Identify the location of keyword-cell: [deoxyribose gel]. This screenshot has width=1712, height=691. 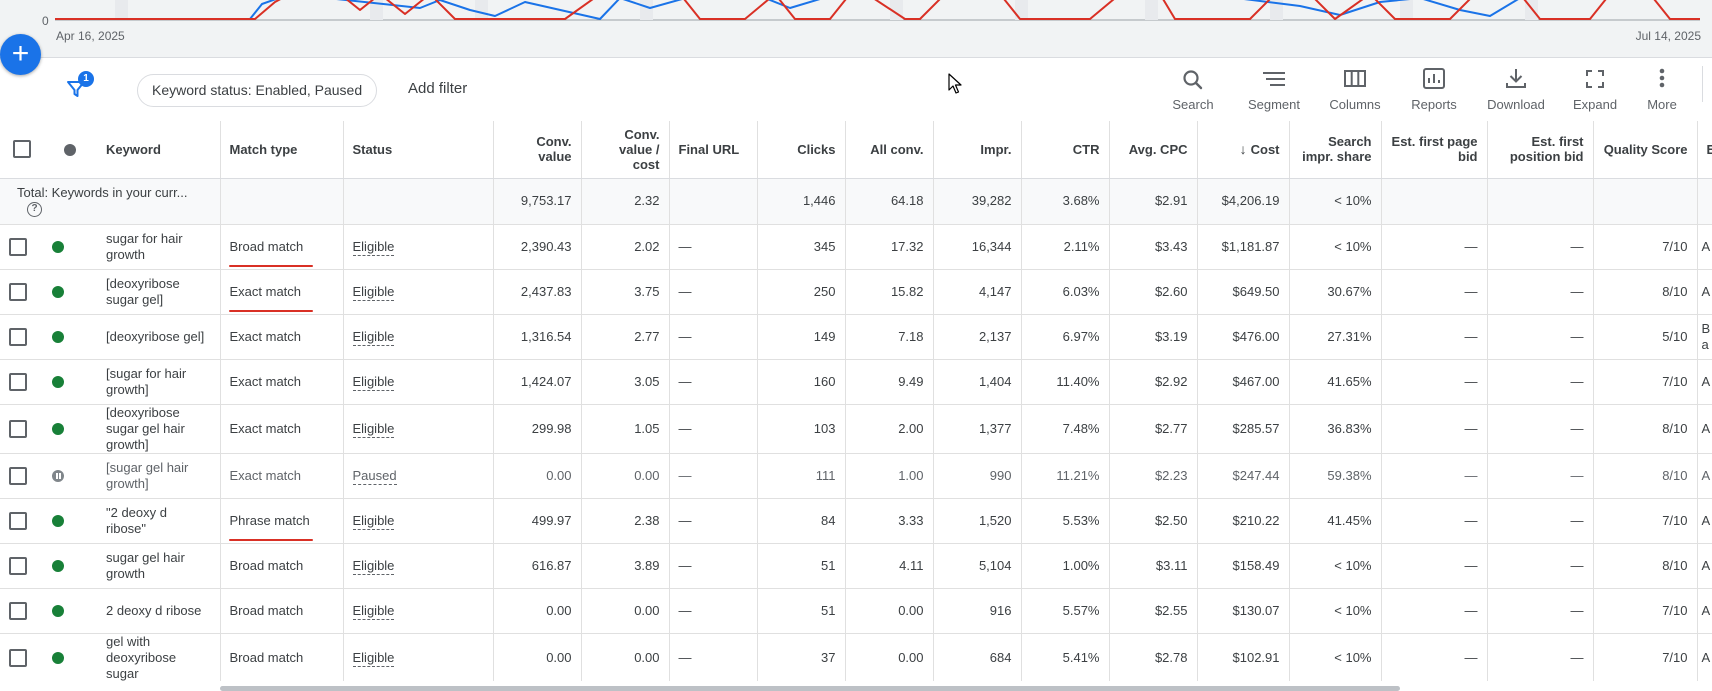
(159, 337).